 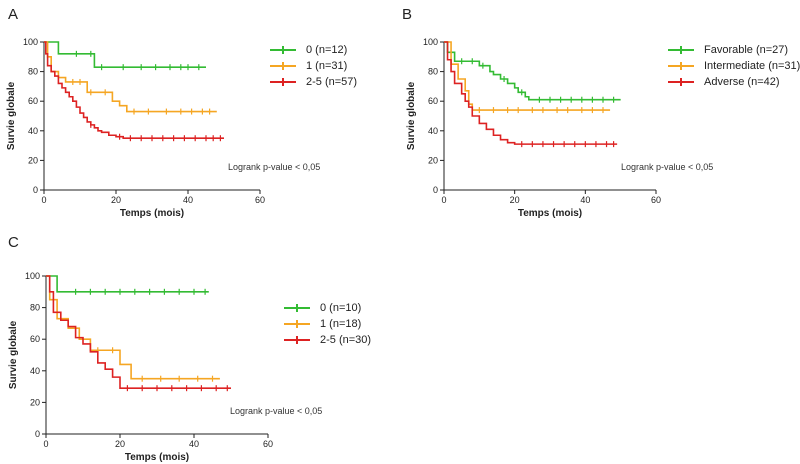 I want to click on legend-item: 2-5 (n=57), so click(x=313, y=82).